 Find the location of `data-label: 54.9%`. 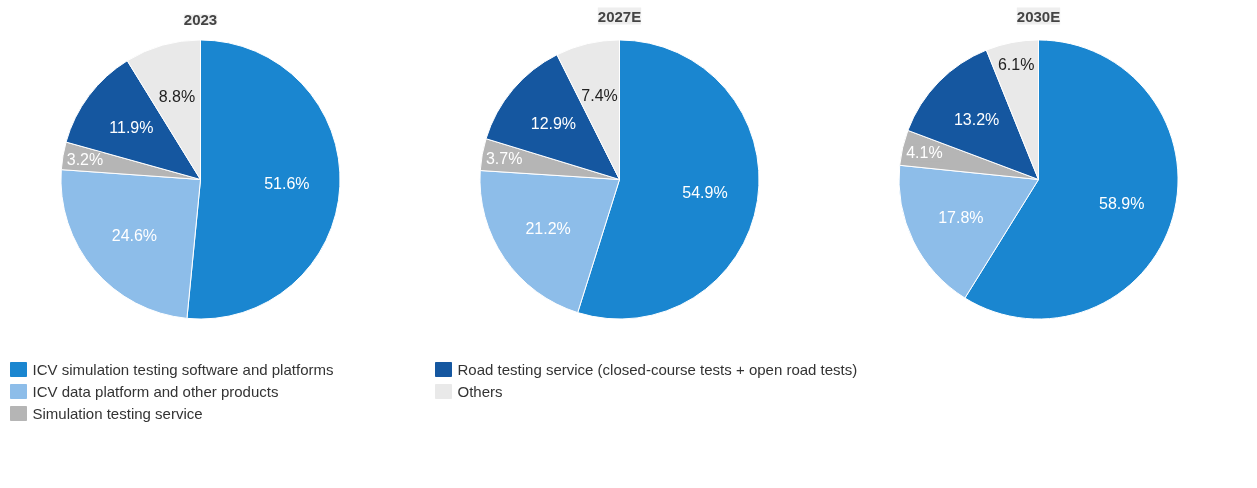

data-label: 54.9% is located at coordinates (705, 193).